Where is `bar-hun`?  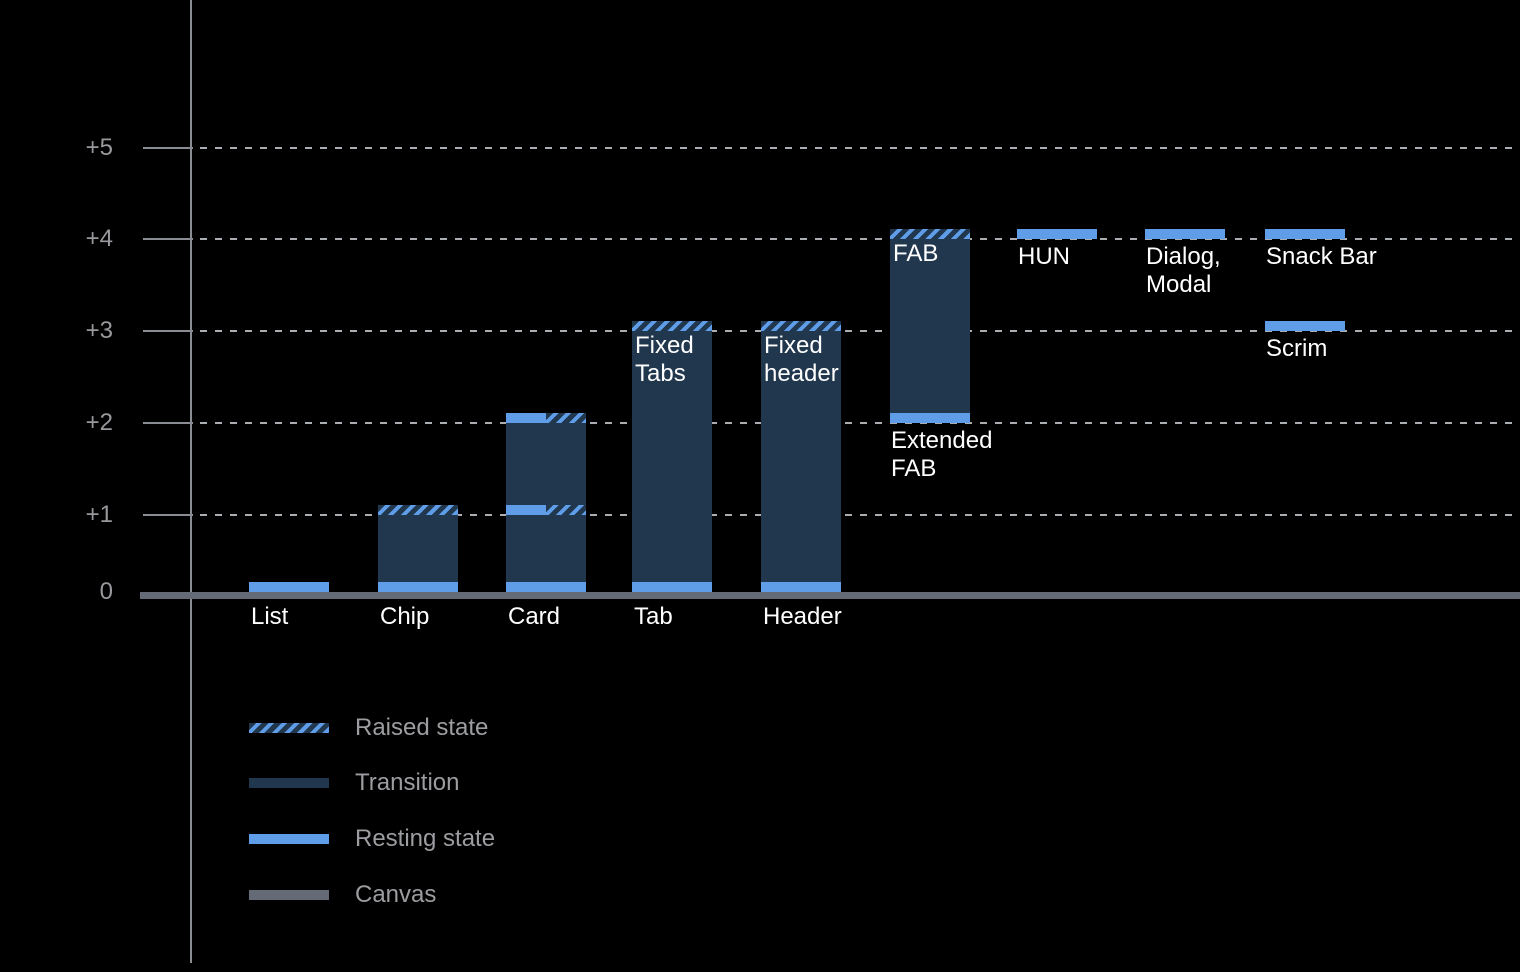 bar-hun is located at coordinates (1057, 486).